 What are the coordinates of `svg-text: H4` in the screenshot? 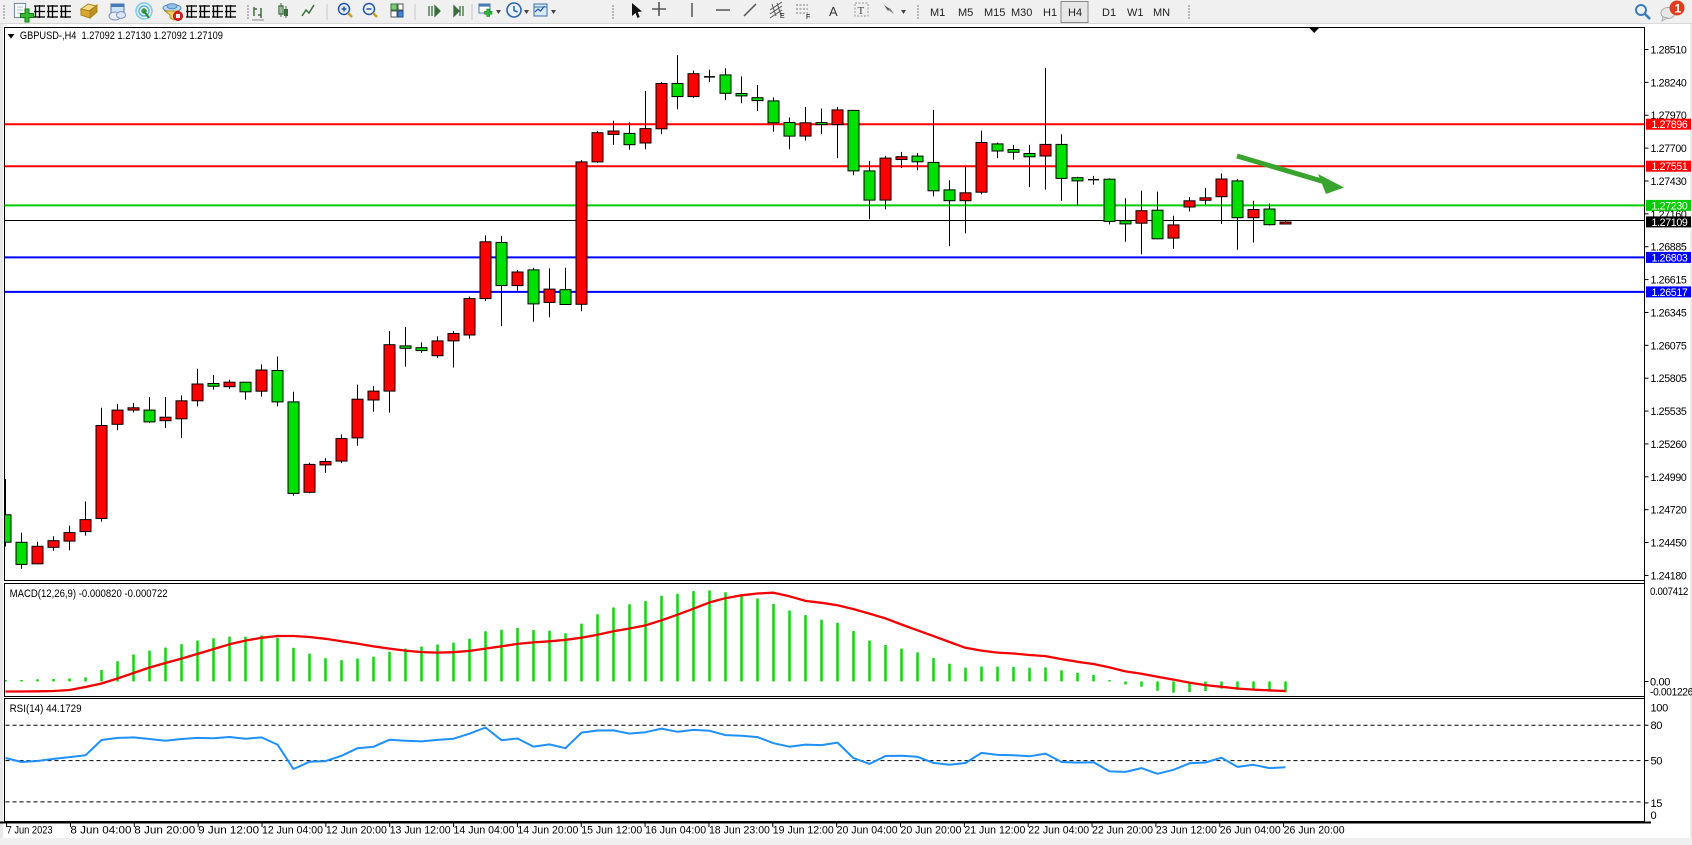 It's located at (1075, 13).